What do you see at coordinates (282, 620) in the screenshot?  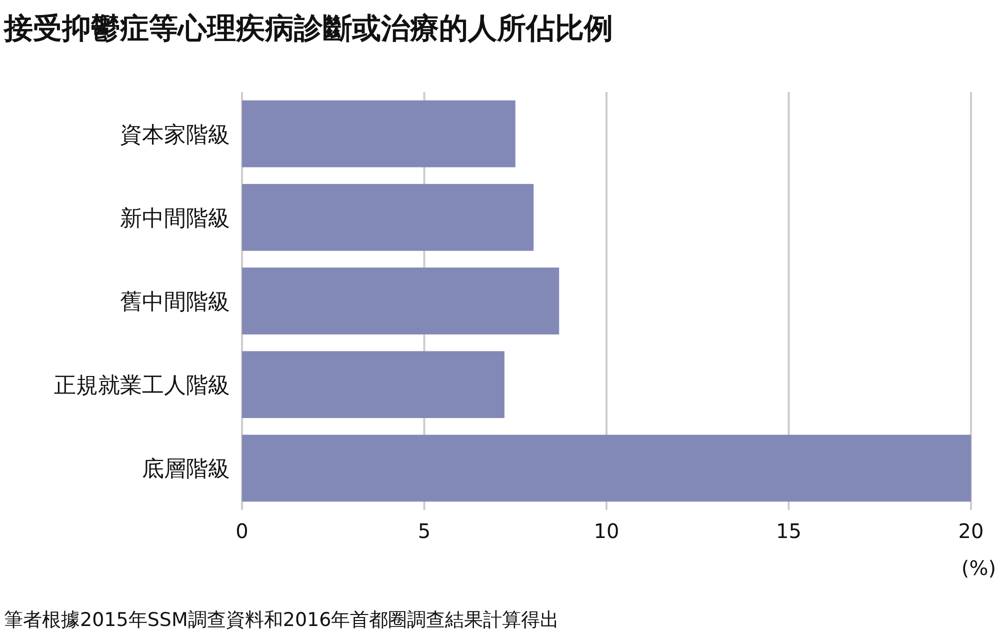 I see `text: 筆者根據2015年SSM調查資料和2016年首都圈調查結果計算得出` at bounding box center [282, 620].